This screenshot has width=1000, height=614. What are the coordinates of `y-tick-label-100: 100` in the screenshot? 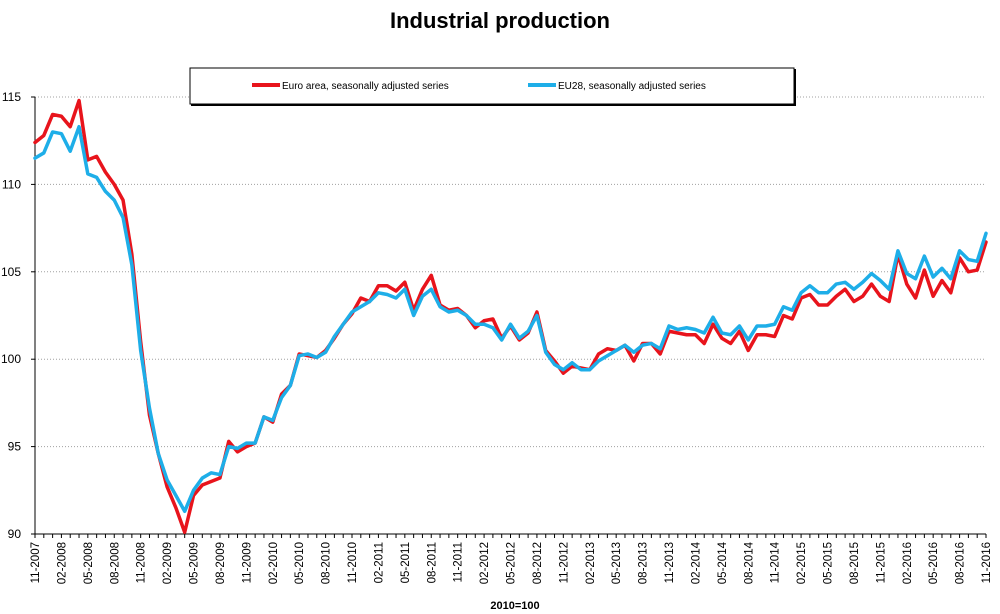 It's located at (11, 359).